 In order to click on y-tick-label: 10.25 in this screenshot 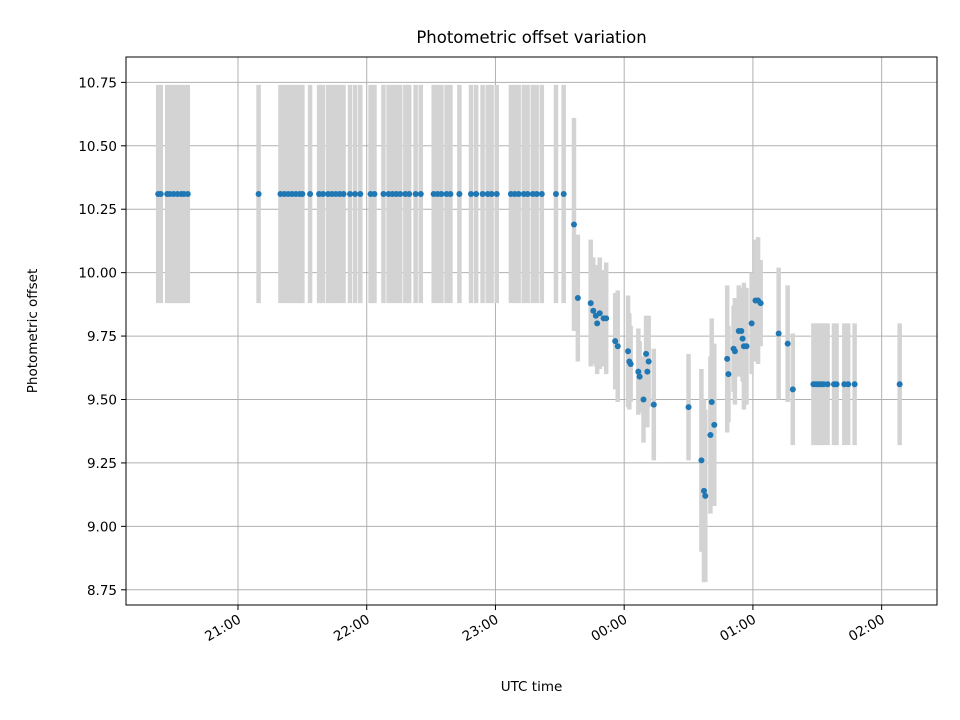, I will do `click(97, 210)`.